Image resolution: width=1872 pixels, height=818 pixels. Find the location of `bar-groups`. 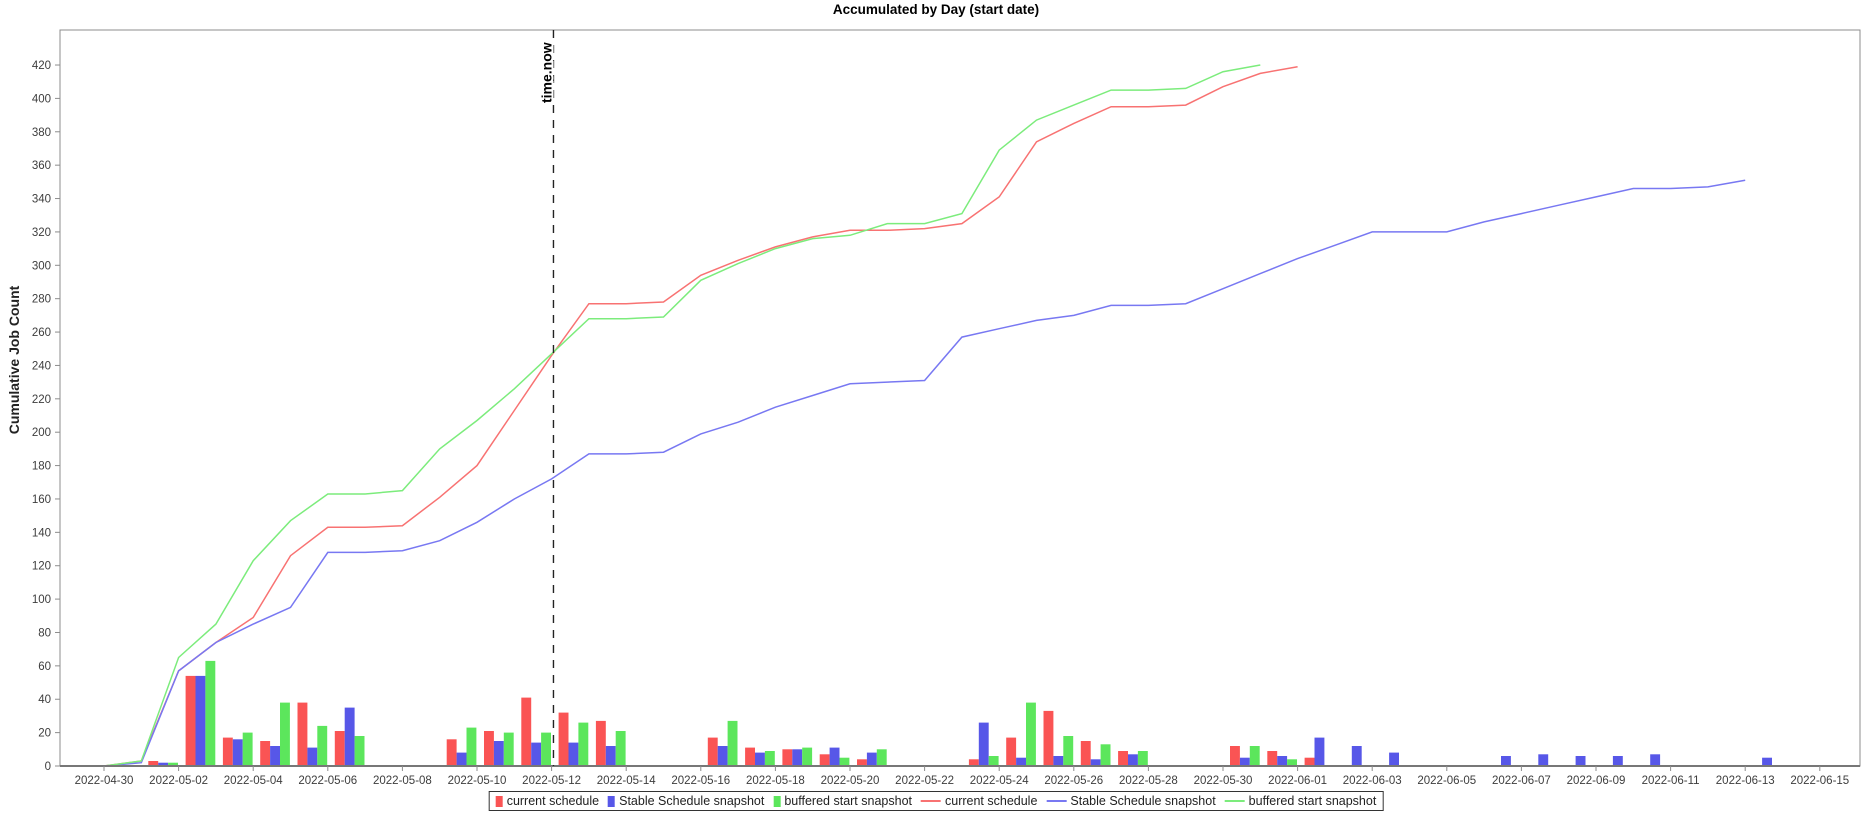

bar-groups is located at coordinates (960, 713).